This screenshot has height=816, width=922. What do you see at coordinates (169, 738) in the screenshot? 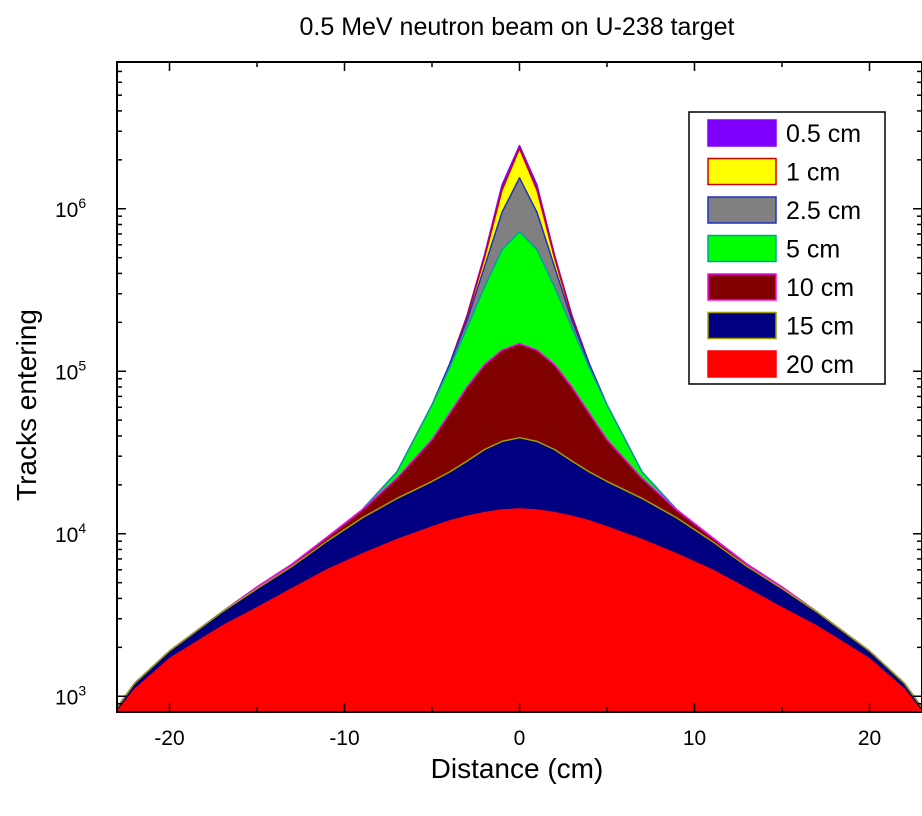
I see `x-tick-label: -20` at bounding box center [169, 738].